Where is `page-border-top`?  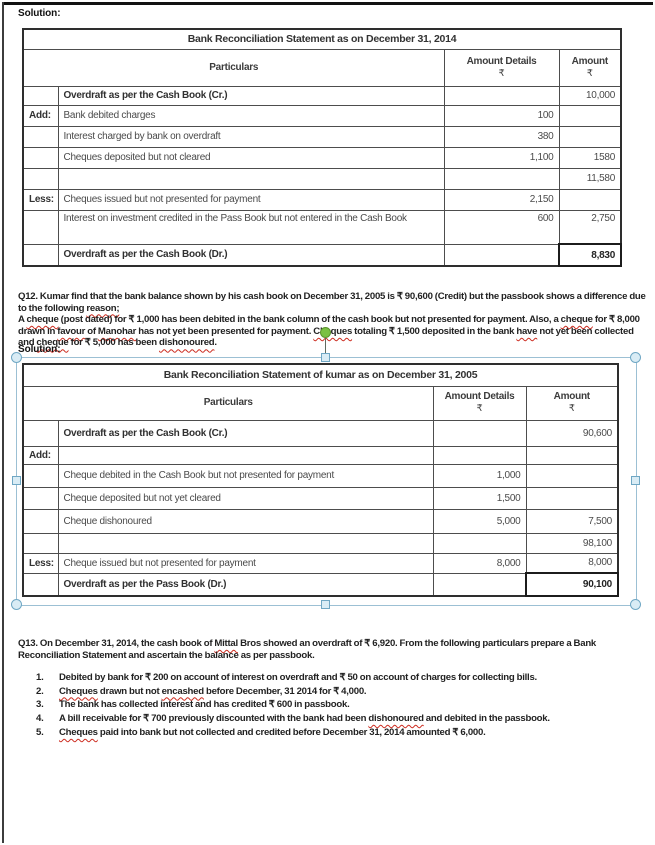
page-border-top is located at coordinates (327, 3).